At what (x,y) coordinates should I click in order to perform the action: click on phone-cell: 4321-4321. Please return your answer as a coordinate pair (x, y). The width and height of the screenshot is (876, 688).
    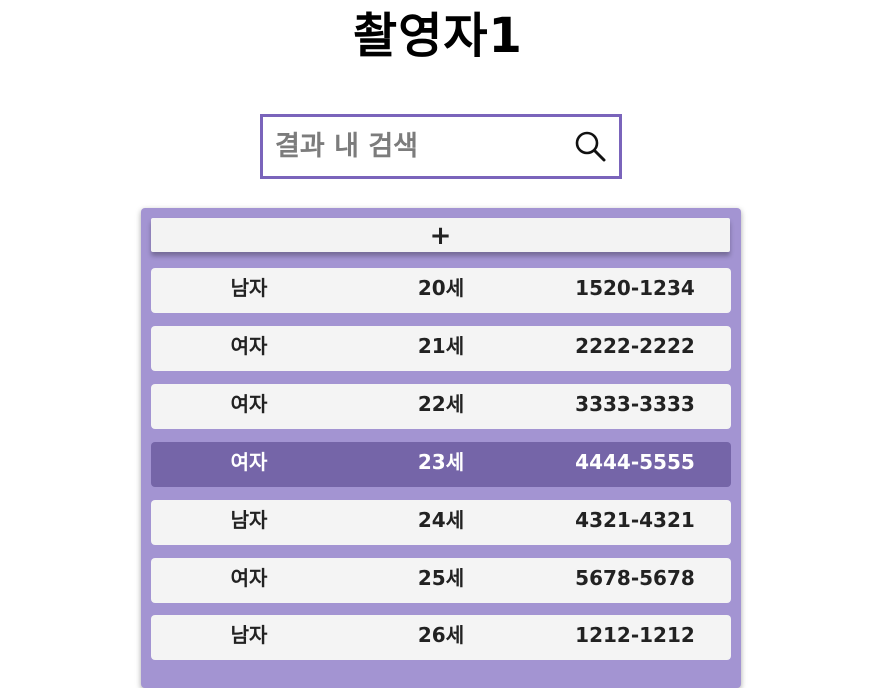
    Looking at the image, I should click on (635, 520).